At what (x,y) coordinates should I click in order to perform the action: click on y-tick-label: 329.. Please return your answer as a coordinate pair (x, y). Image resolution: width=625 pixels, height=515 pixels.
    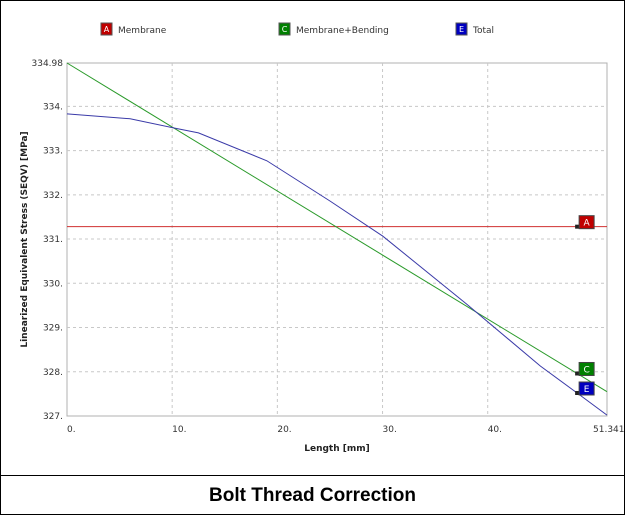
    Looking at the image, I should click on (53, 329).